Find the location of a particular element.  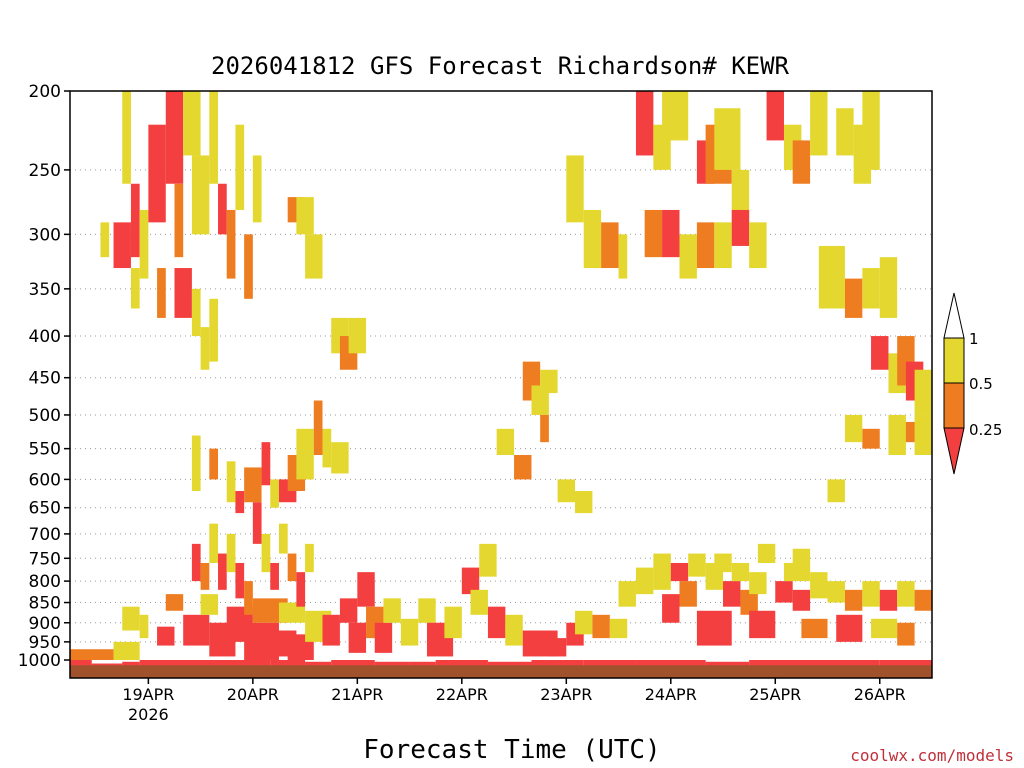

colorbar-label: 0.5 is located at coordinates (981, 384).